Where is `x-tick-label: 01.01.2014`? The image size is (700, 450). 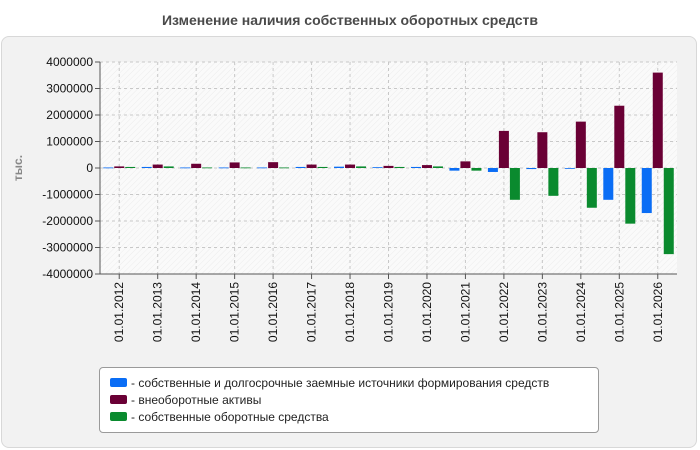 x-tick-label: 01.01.2014 is located at coordinates (196, 312).